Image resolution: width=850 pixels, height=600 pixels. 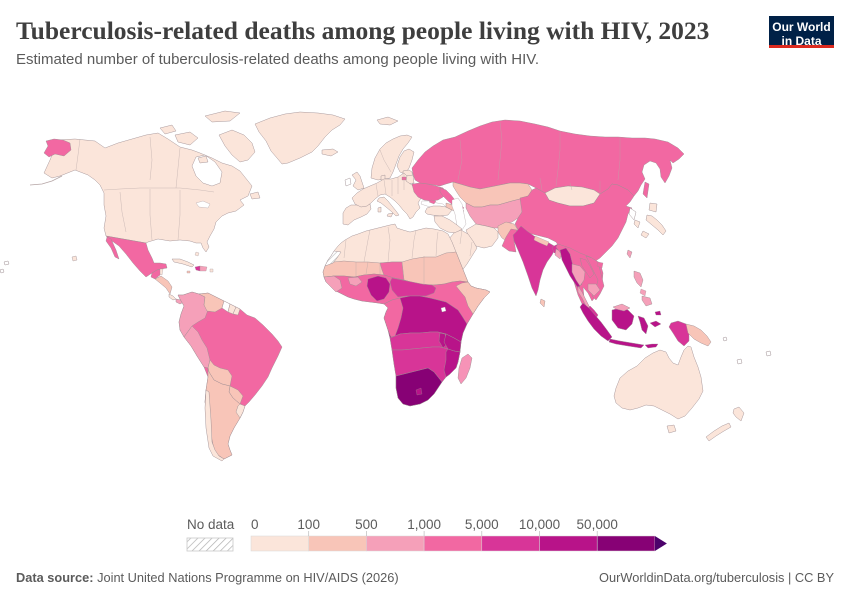 I want to click on svg-text: 5,000, so click(x=482, y=524).